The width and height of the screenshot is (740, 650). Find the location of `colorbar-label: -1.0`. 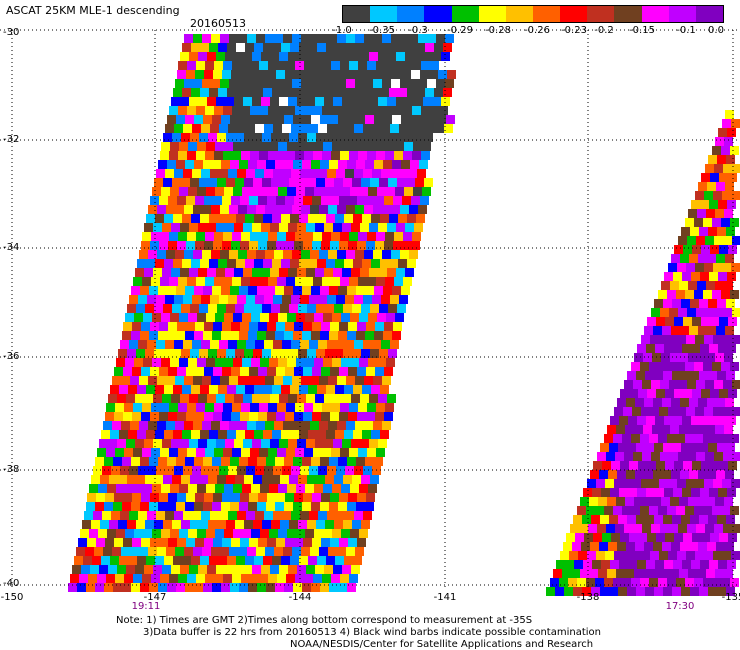

colorbar-label: -1.0 is located at coordinates (342, 30).